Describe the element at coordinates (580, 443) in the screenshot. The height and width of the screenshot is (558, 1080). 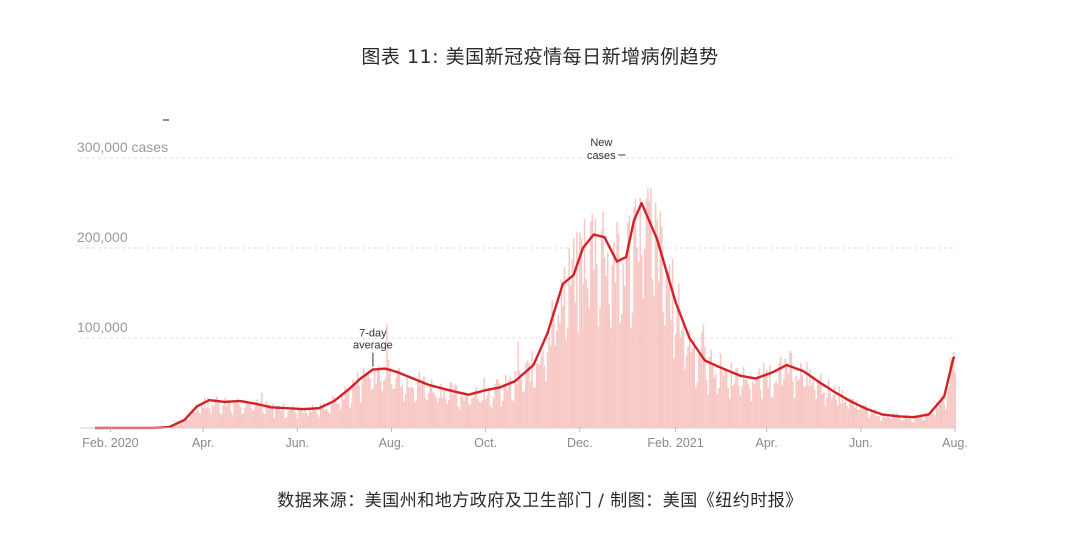
I see `x-tick-label: Dec.` at that location.